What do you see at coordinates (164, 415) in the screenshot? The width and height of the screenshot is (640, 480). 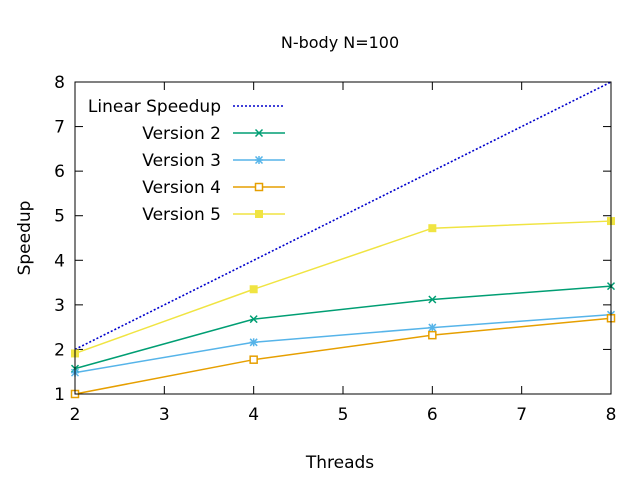 I see `x-tick-label: 3` at bounding box center [164, 415].